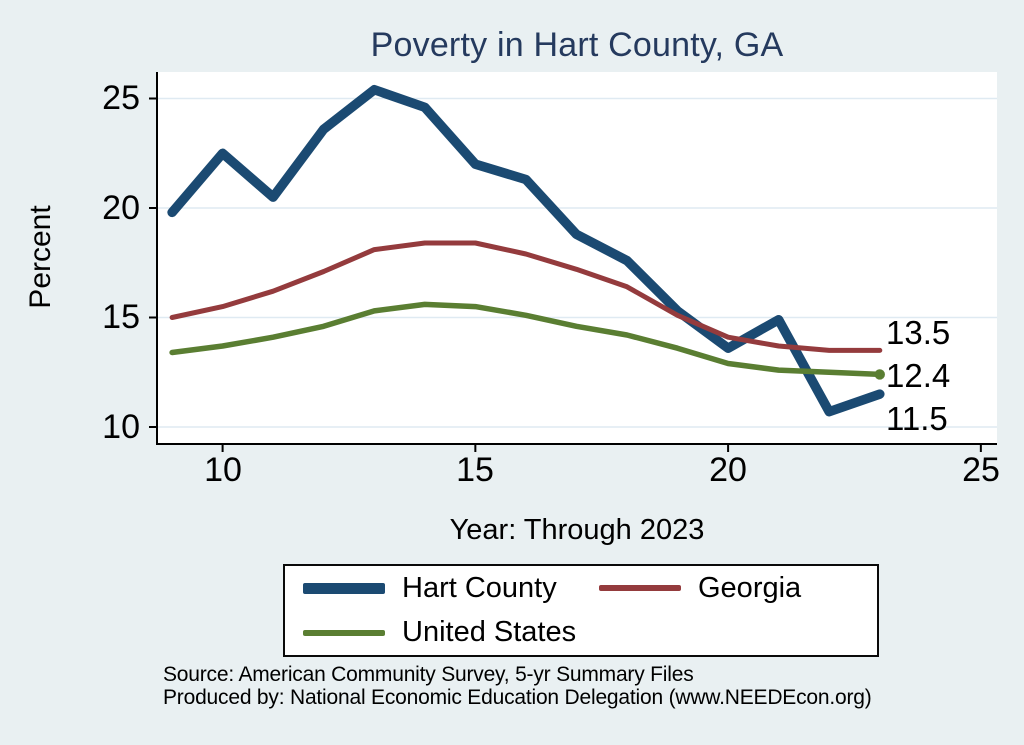 This screenshot has width=1024, height=745. What do you see at coordinates (344, 588) in the screenshot?
I see `hart-county-line-swatch` at bounding box center [344, 588].